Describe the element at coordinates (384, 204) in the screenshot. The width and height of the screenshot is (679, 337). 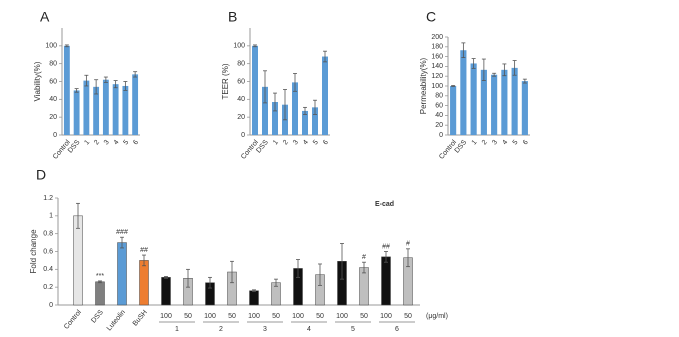
I see `series-label: E-cad` at that location.